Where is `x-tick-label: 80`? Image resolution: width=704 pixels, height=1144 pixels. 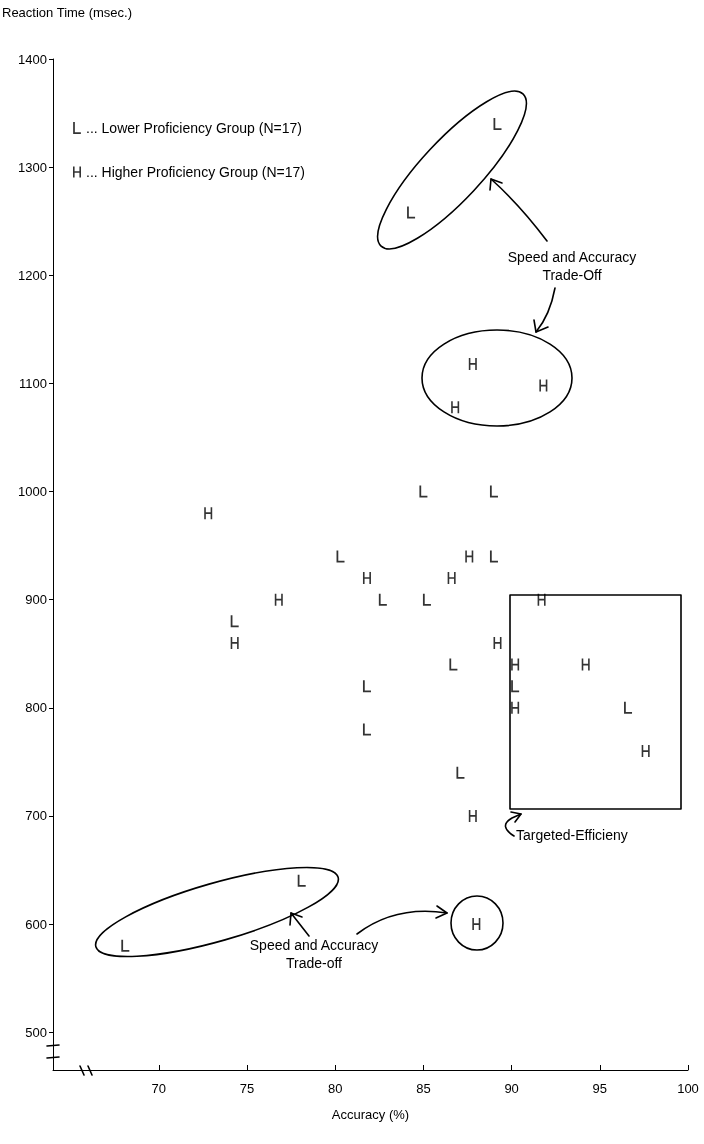
x-tick-label: 80 is located at coordinates (335, 1088).